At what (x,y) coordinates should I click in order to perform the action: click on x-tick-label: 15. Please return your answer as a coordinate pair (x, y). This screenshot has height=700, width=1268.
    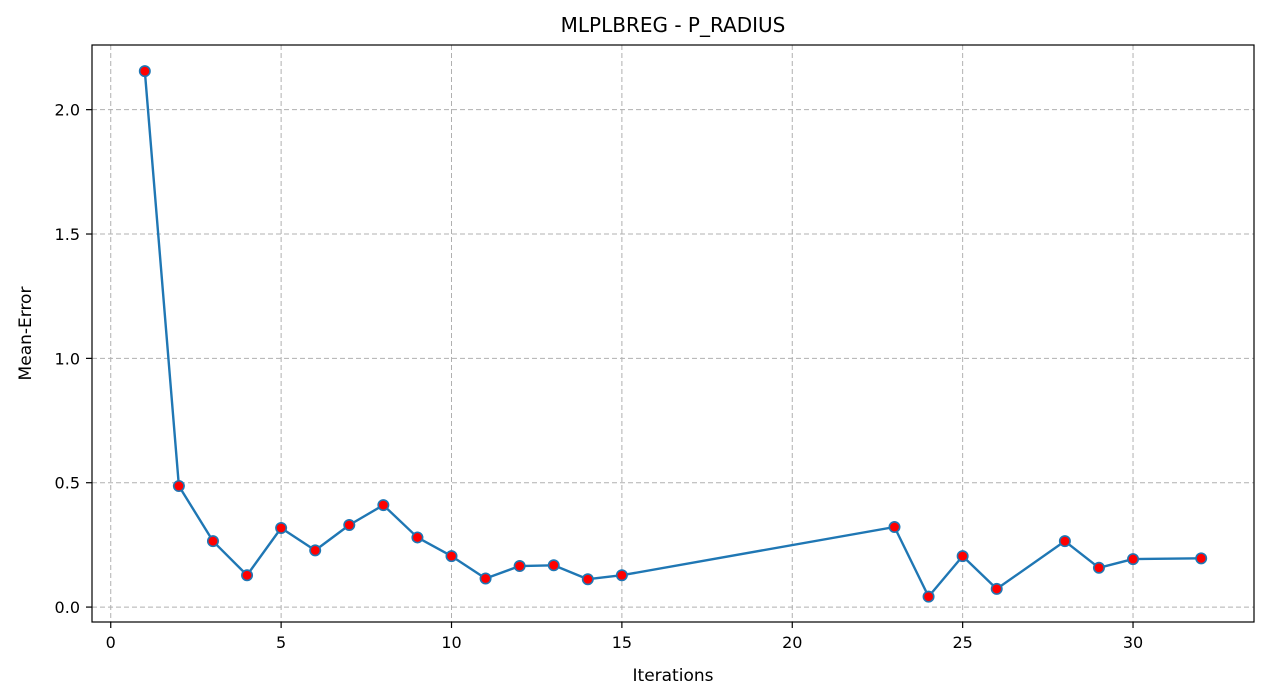
    Looking at the image, I should click on (622, 642).